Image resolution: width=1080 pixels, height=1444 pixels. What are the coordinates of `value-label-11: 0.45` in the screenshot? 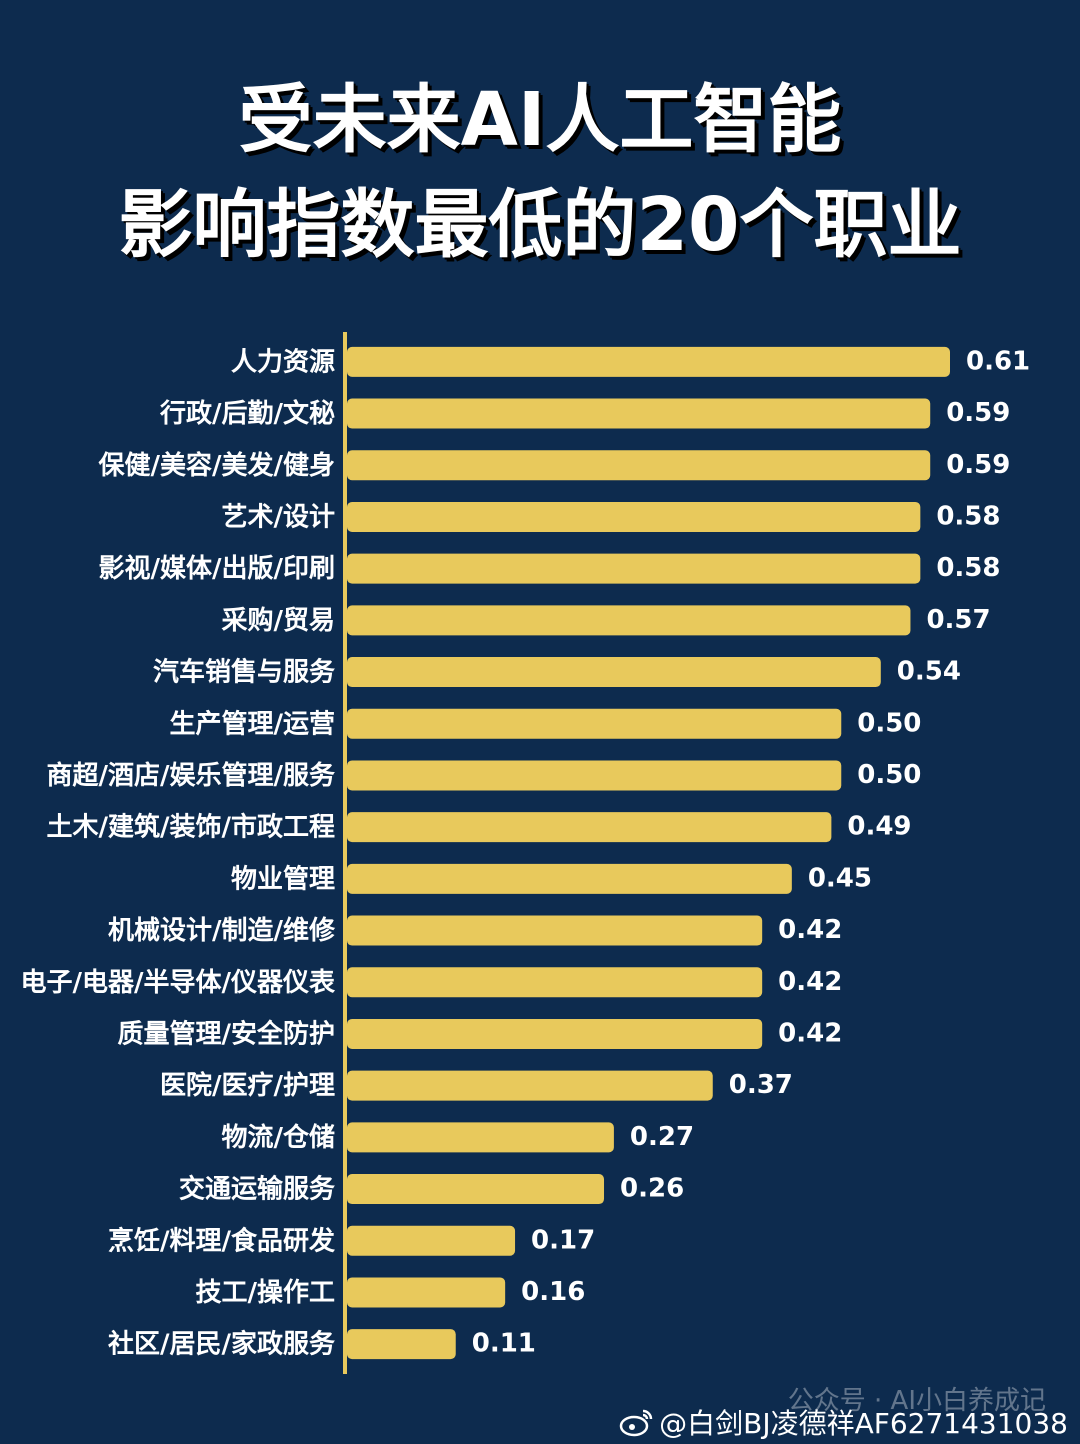 It's located at (840, 878).